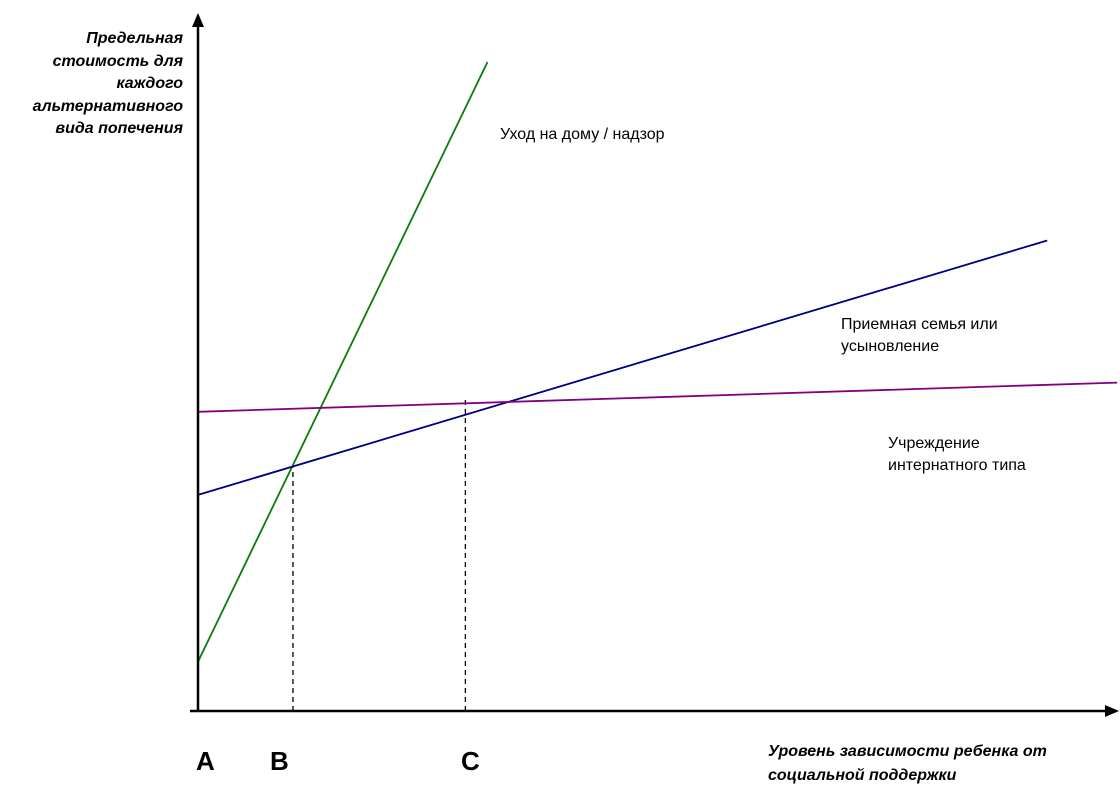  I want to click on x-tick-label-a: A, so click(205, 761).